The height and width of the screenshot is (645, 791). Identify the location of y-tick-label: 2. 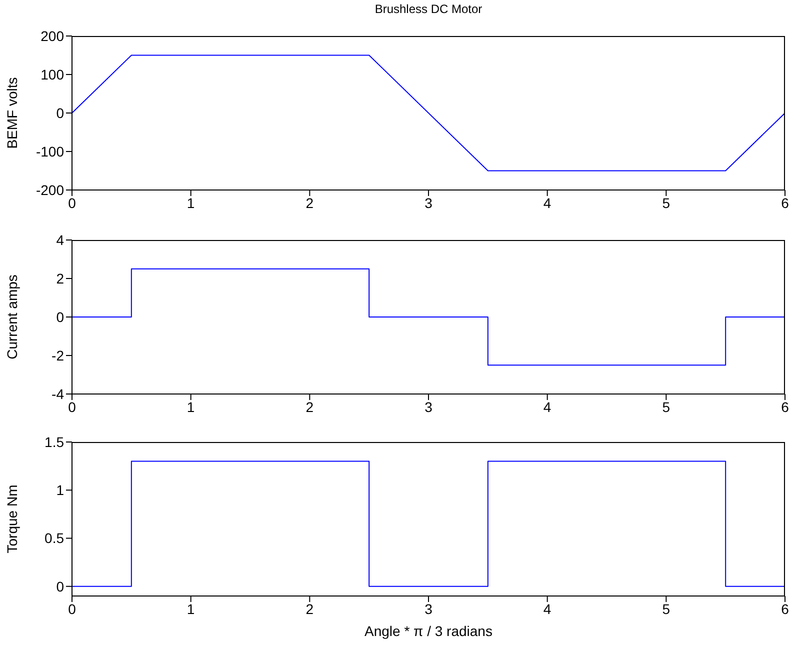
(60, 278).